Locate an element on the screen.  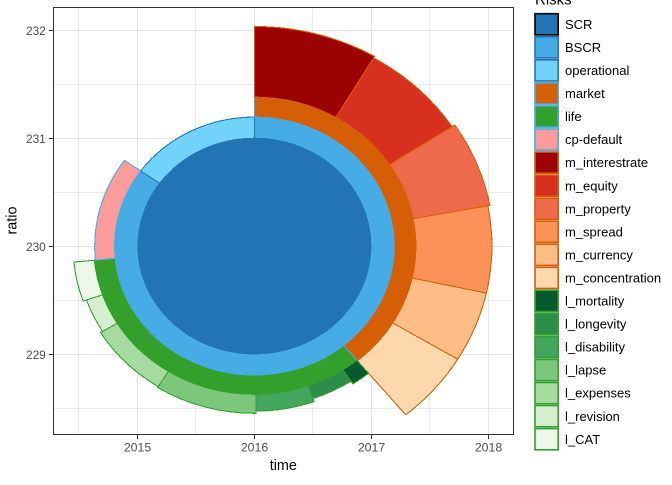
svg-text: ratio is located at coordinates (13, 221).